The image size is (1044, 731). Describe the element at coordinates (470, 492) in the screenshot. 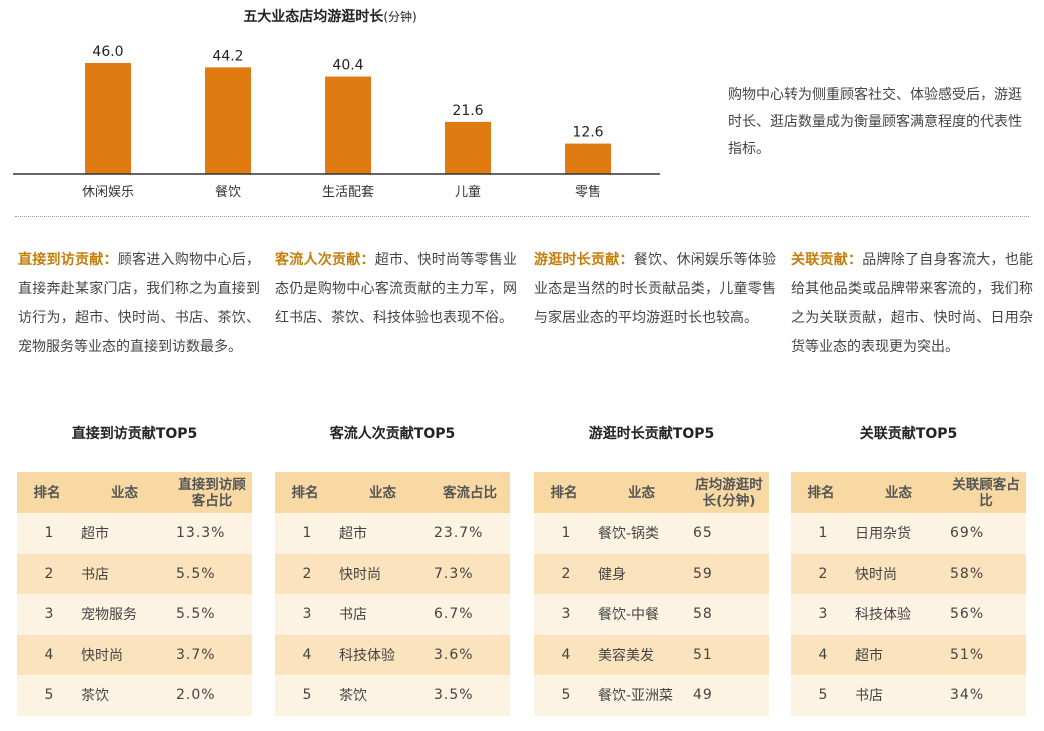

I see `column-header: 客流占比` at that location.